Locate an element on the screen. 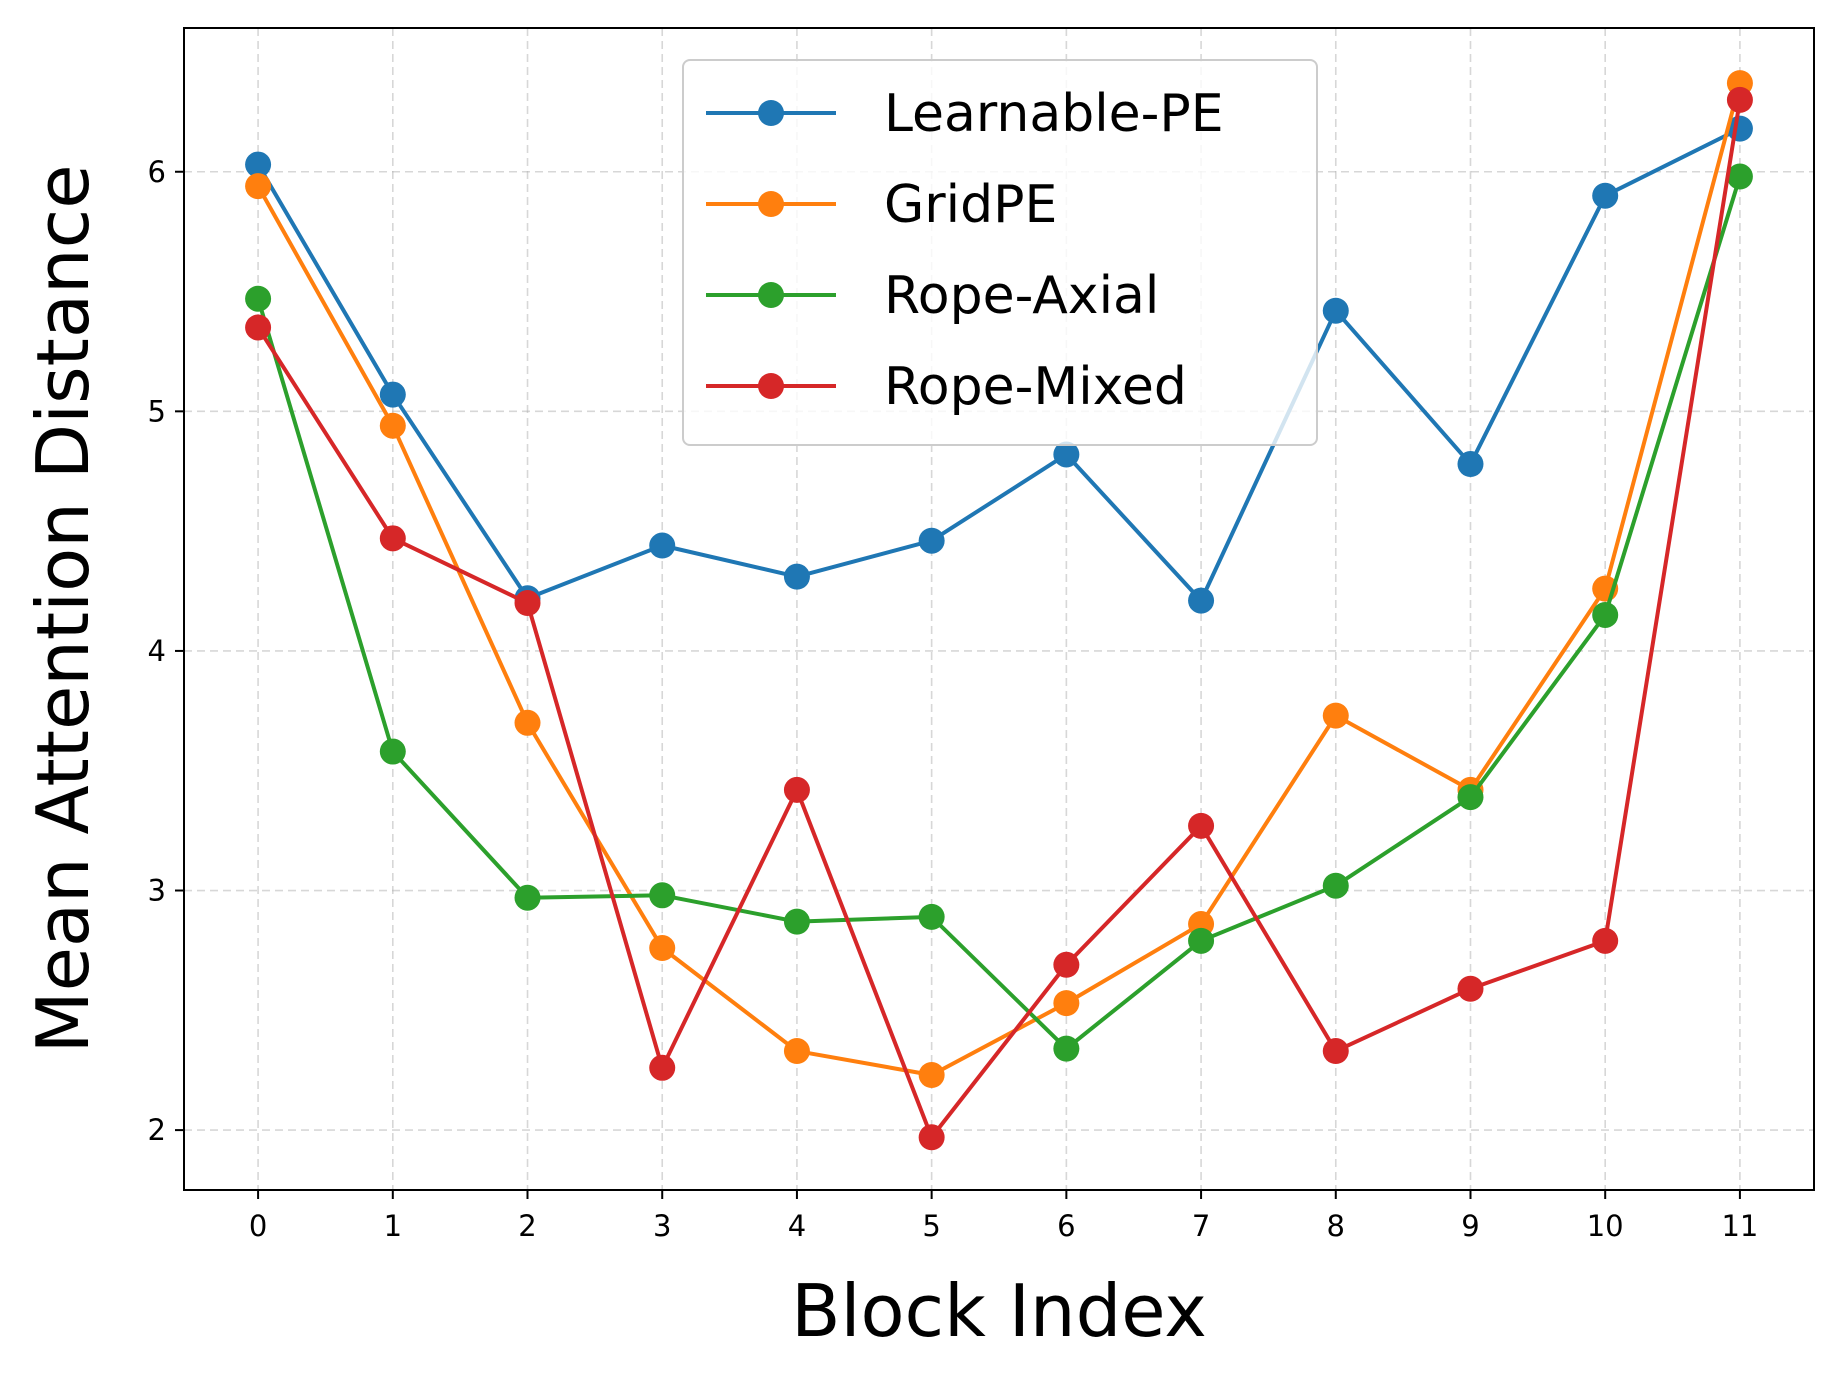 The width and height of the screenshot is (1840, 1383). x-tick-label: 4 is located at coordinates (797, 1226).